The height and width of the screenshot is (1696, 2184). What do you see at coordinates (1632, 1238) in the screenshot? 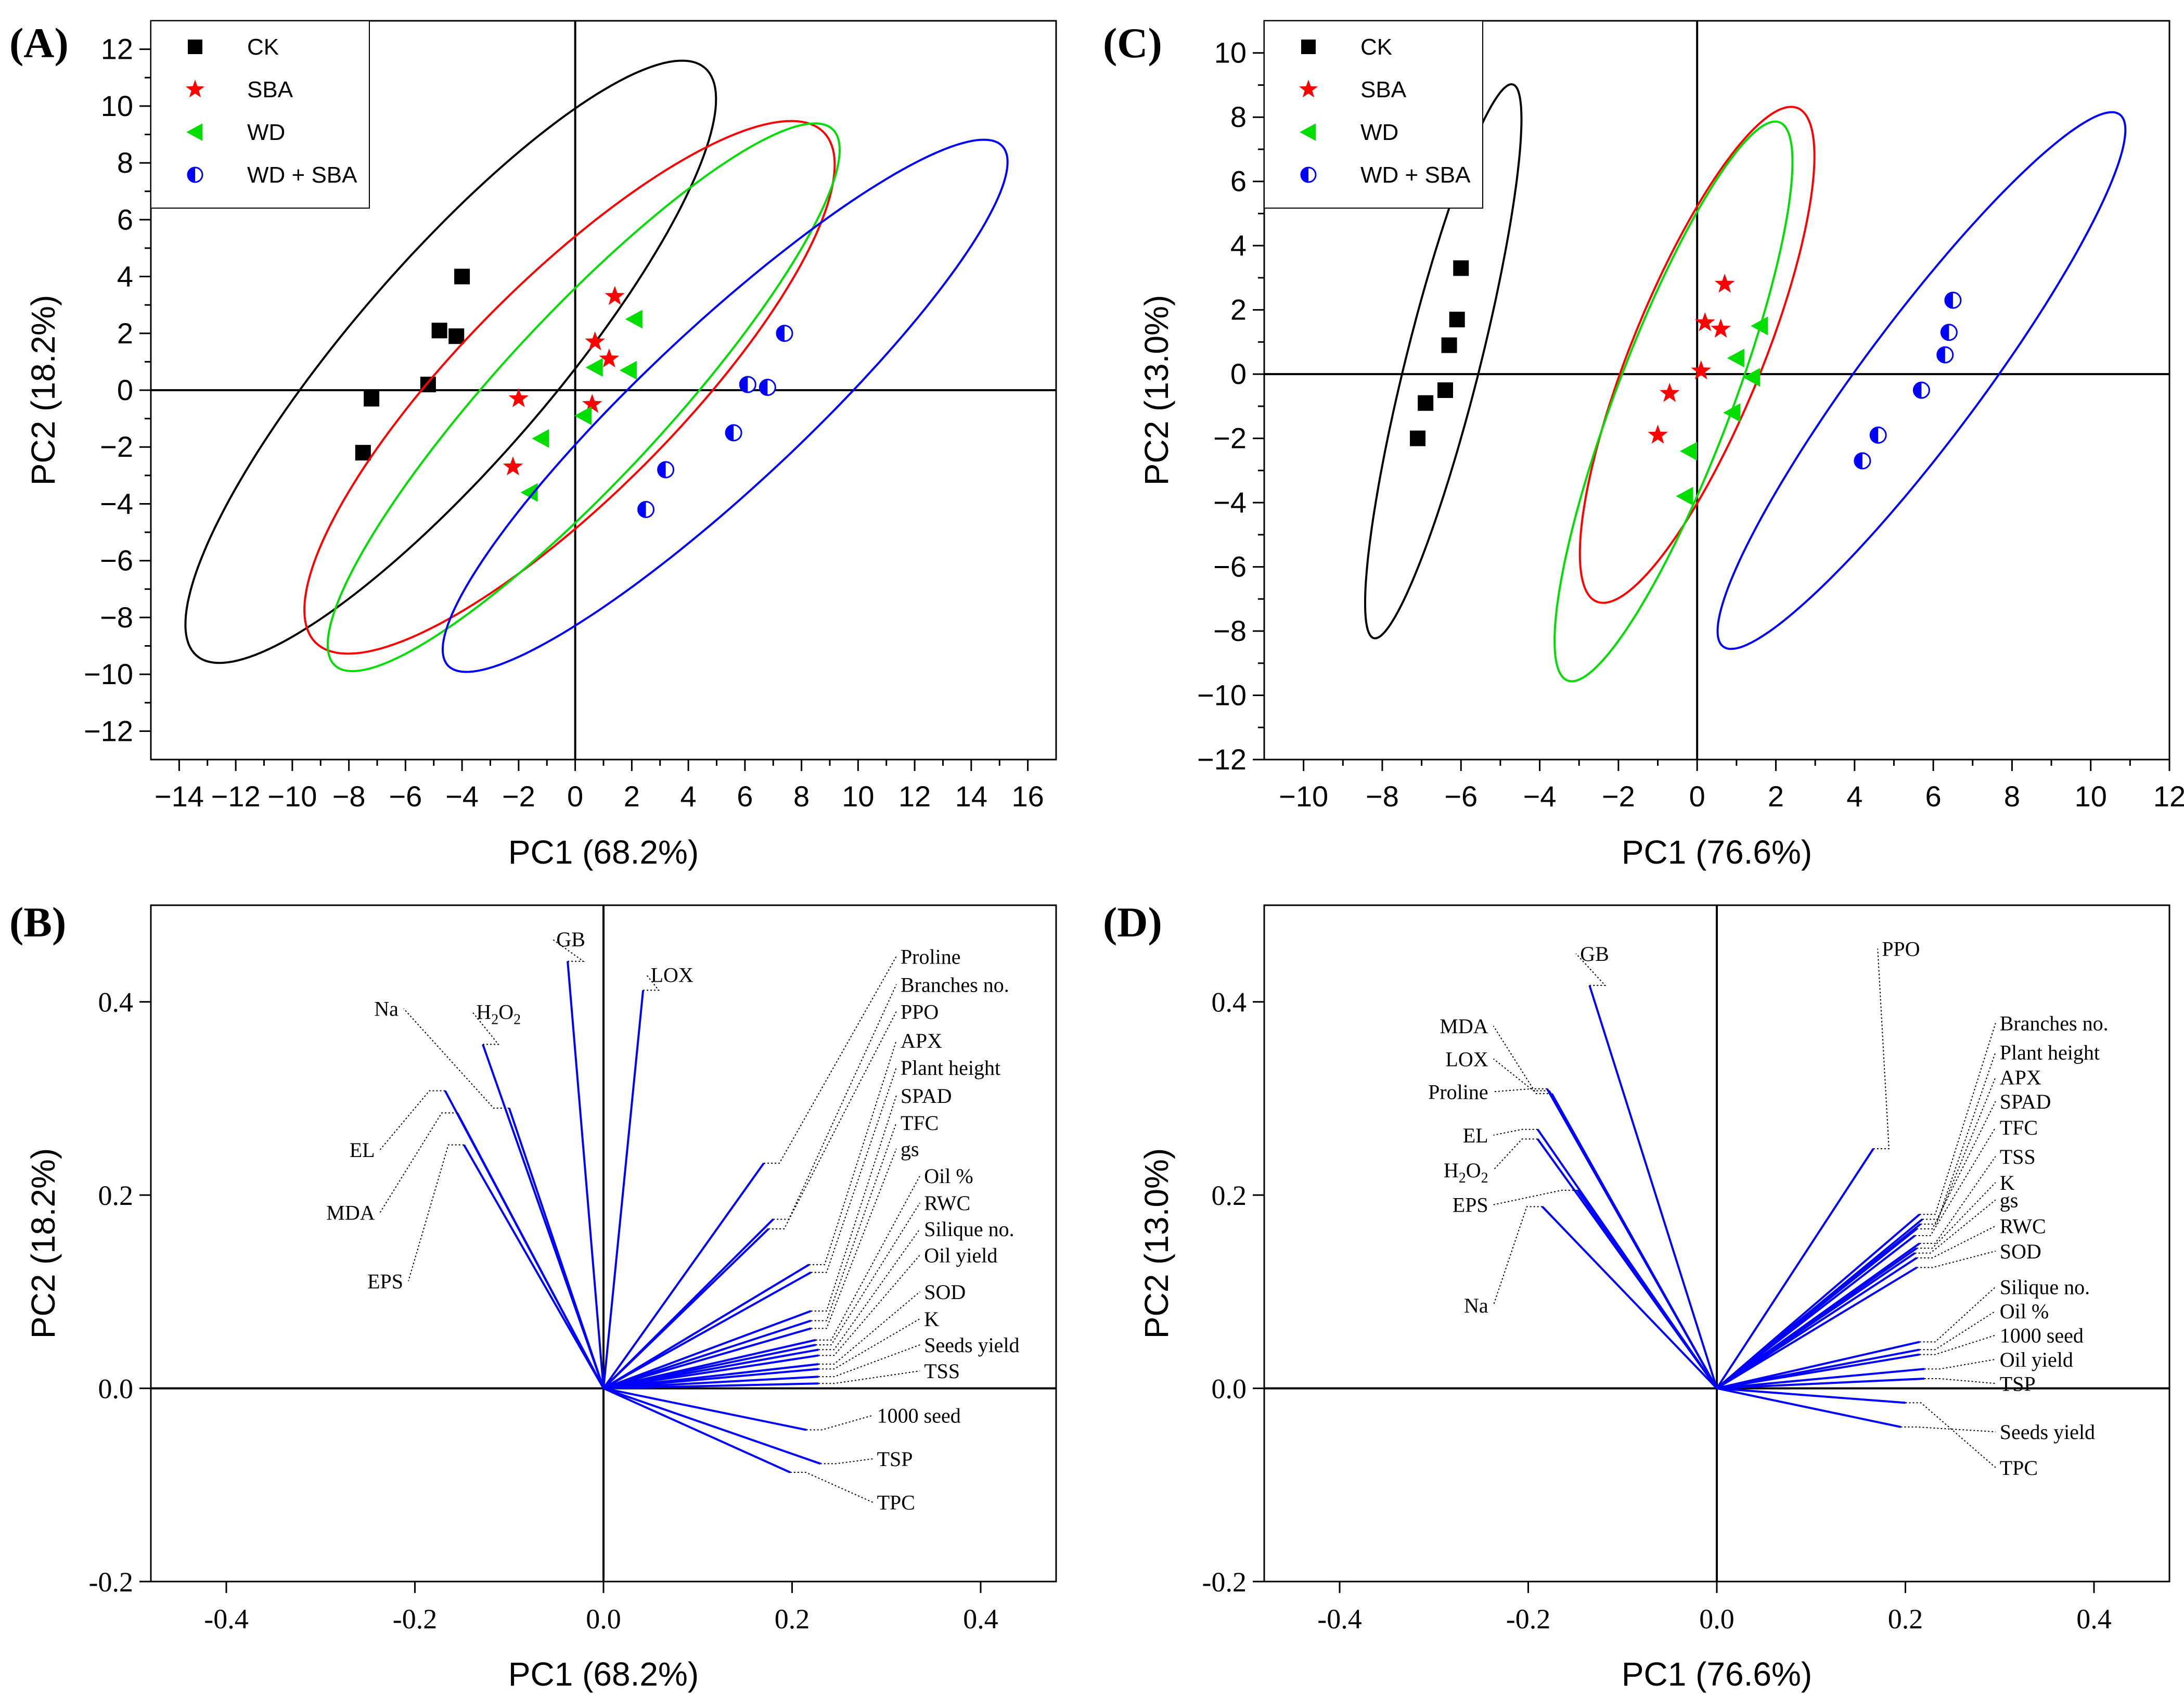
I see `vector-proline` at bounding box center [1632, 1238].